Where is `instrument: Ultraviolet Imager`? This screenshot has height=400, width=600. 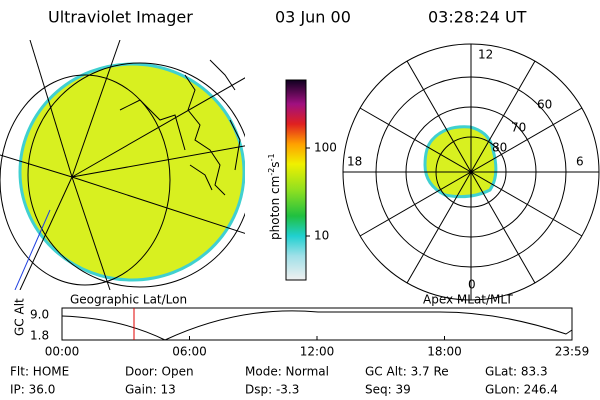
instrument: Ultraviolet Imager is located at coordinates (120, 17).